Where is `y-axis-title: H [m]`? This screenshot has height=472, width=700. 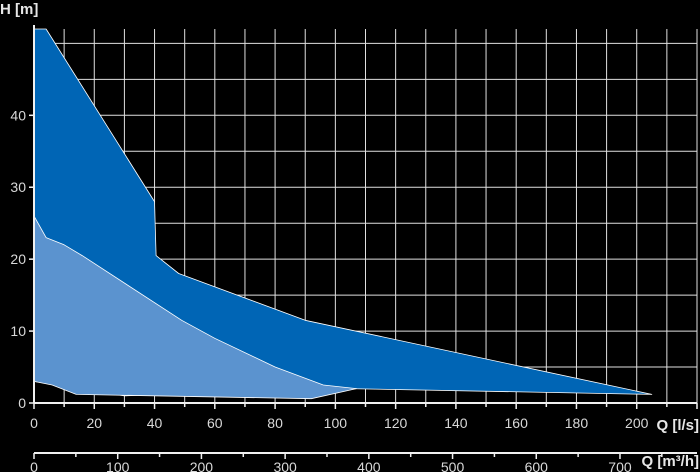 y-axis-title: H [m] is located at coordinates (19, 9).